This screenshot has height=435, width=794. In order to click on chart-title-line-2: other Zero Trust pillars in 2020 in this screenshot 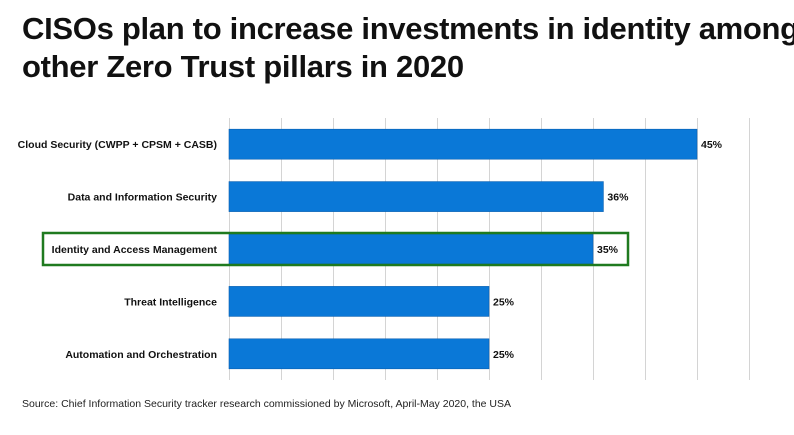, I will do `click(243, 66)`.